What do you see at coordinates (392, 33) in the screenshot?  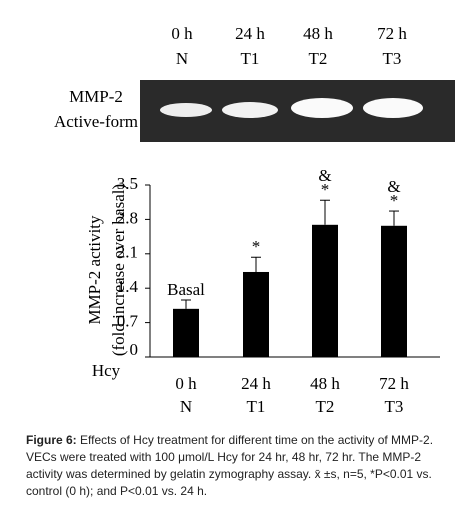 I see `lane-label: 72 h` at bounding box center [392, 33].